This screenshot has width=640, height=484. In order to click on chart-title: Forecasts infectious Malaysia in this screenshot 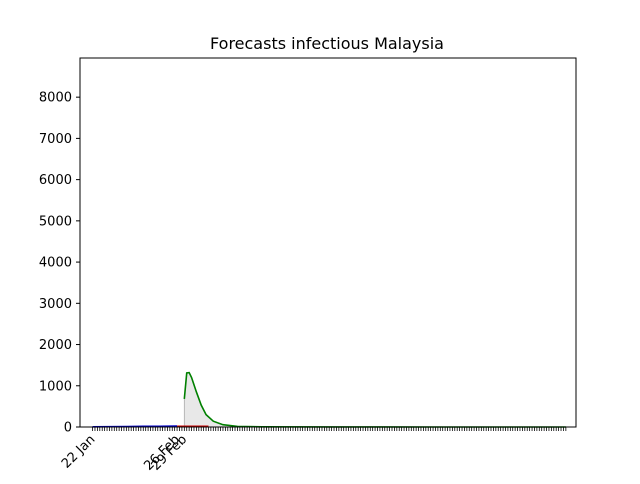, I will do `click(327, 43)`.